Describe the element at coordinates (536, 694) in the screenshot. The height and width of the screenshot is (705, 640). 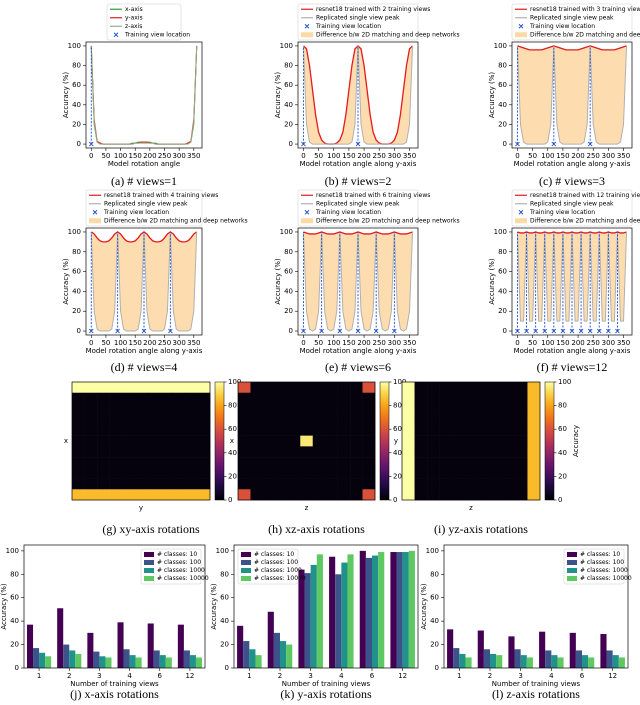
I see `caption: (l) z-axis rotations` at that location.